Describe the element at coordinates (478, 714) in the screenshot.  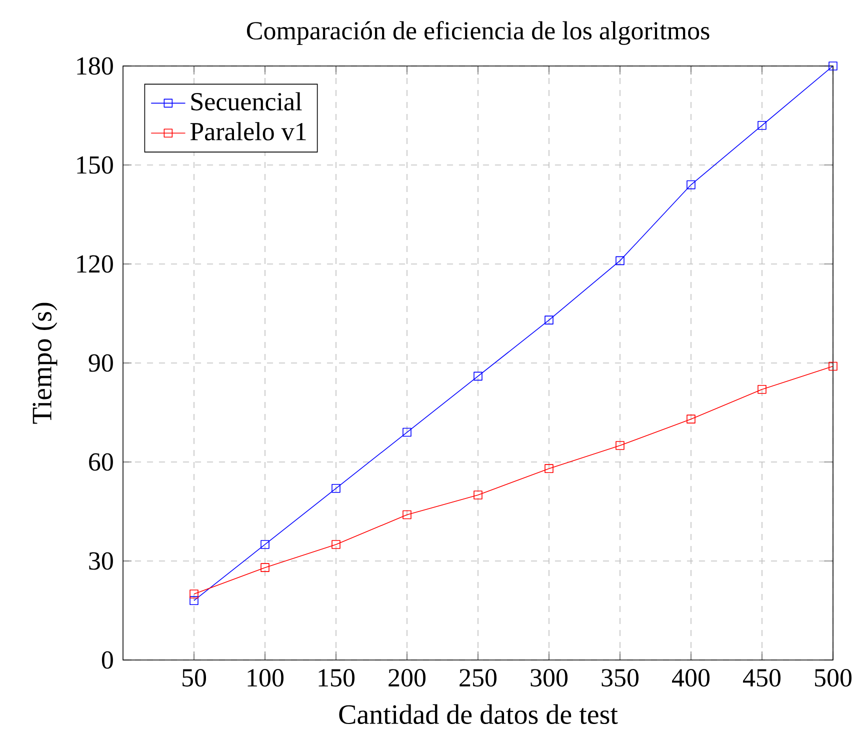
I see `x-axis-title: Cantidad de datos de test` at that location.